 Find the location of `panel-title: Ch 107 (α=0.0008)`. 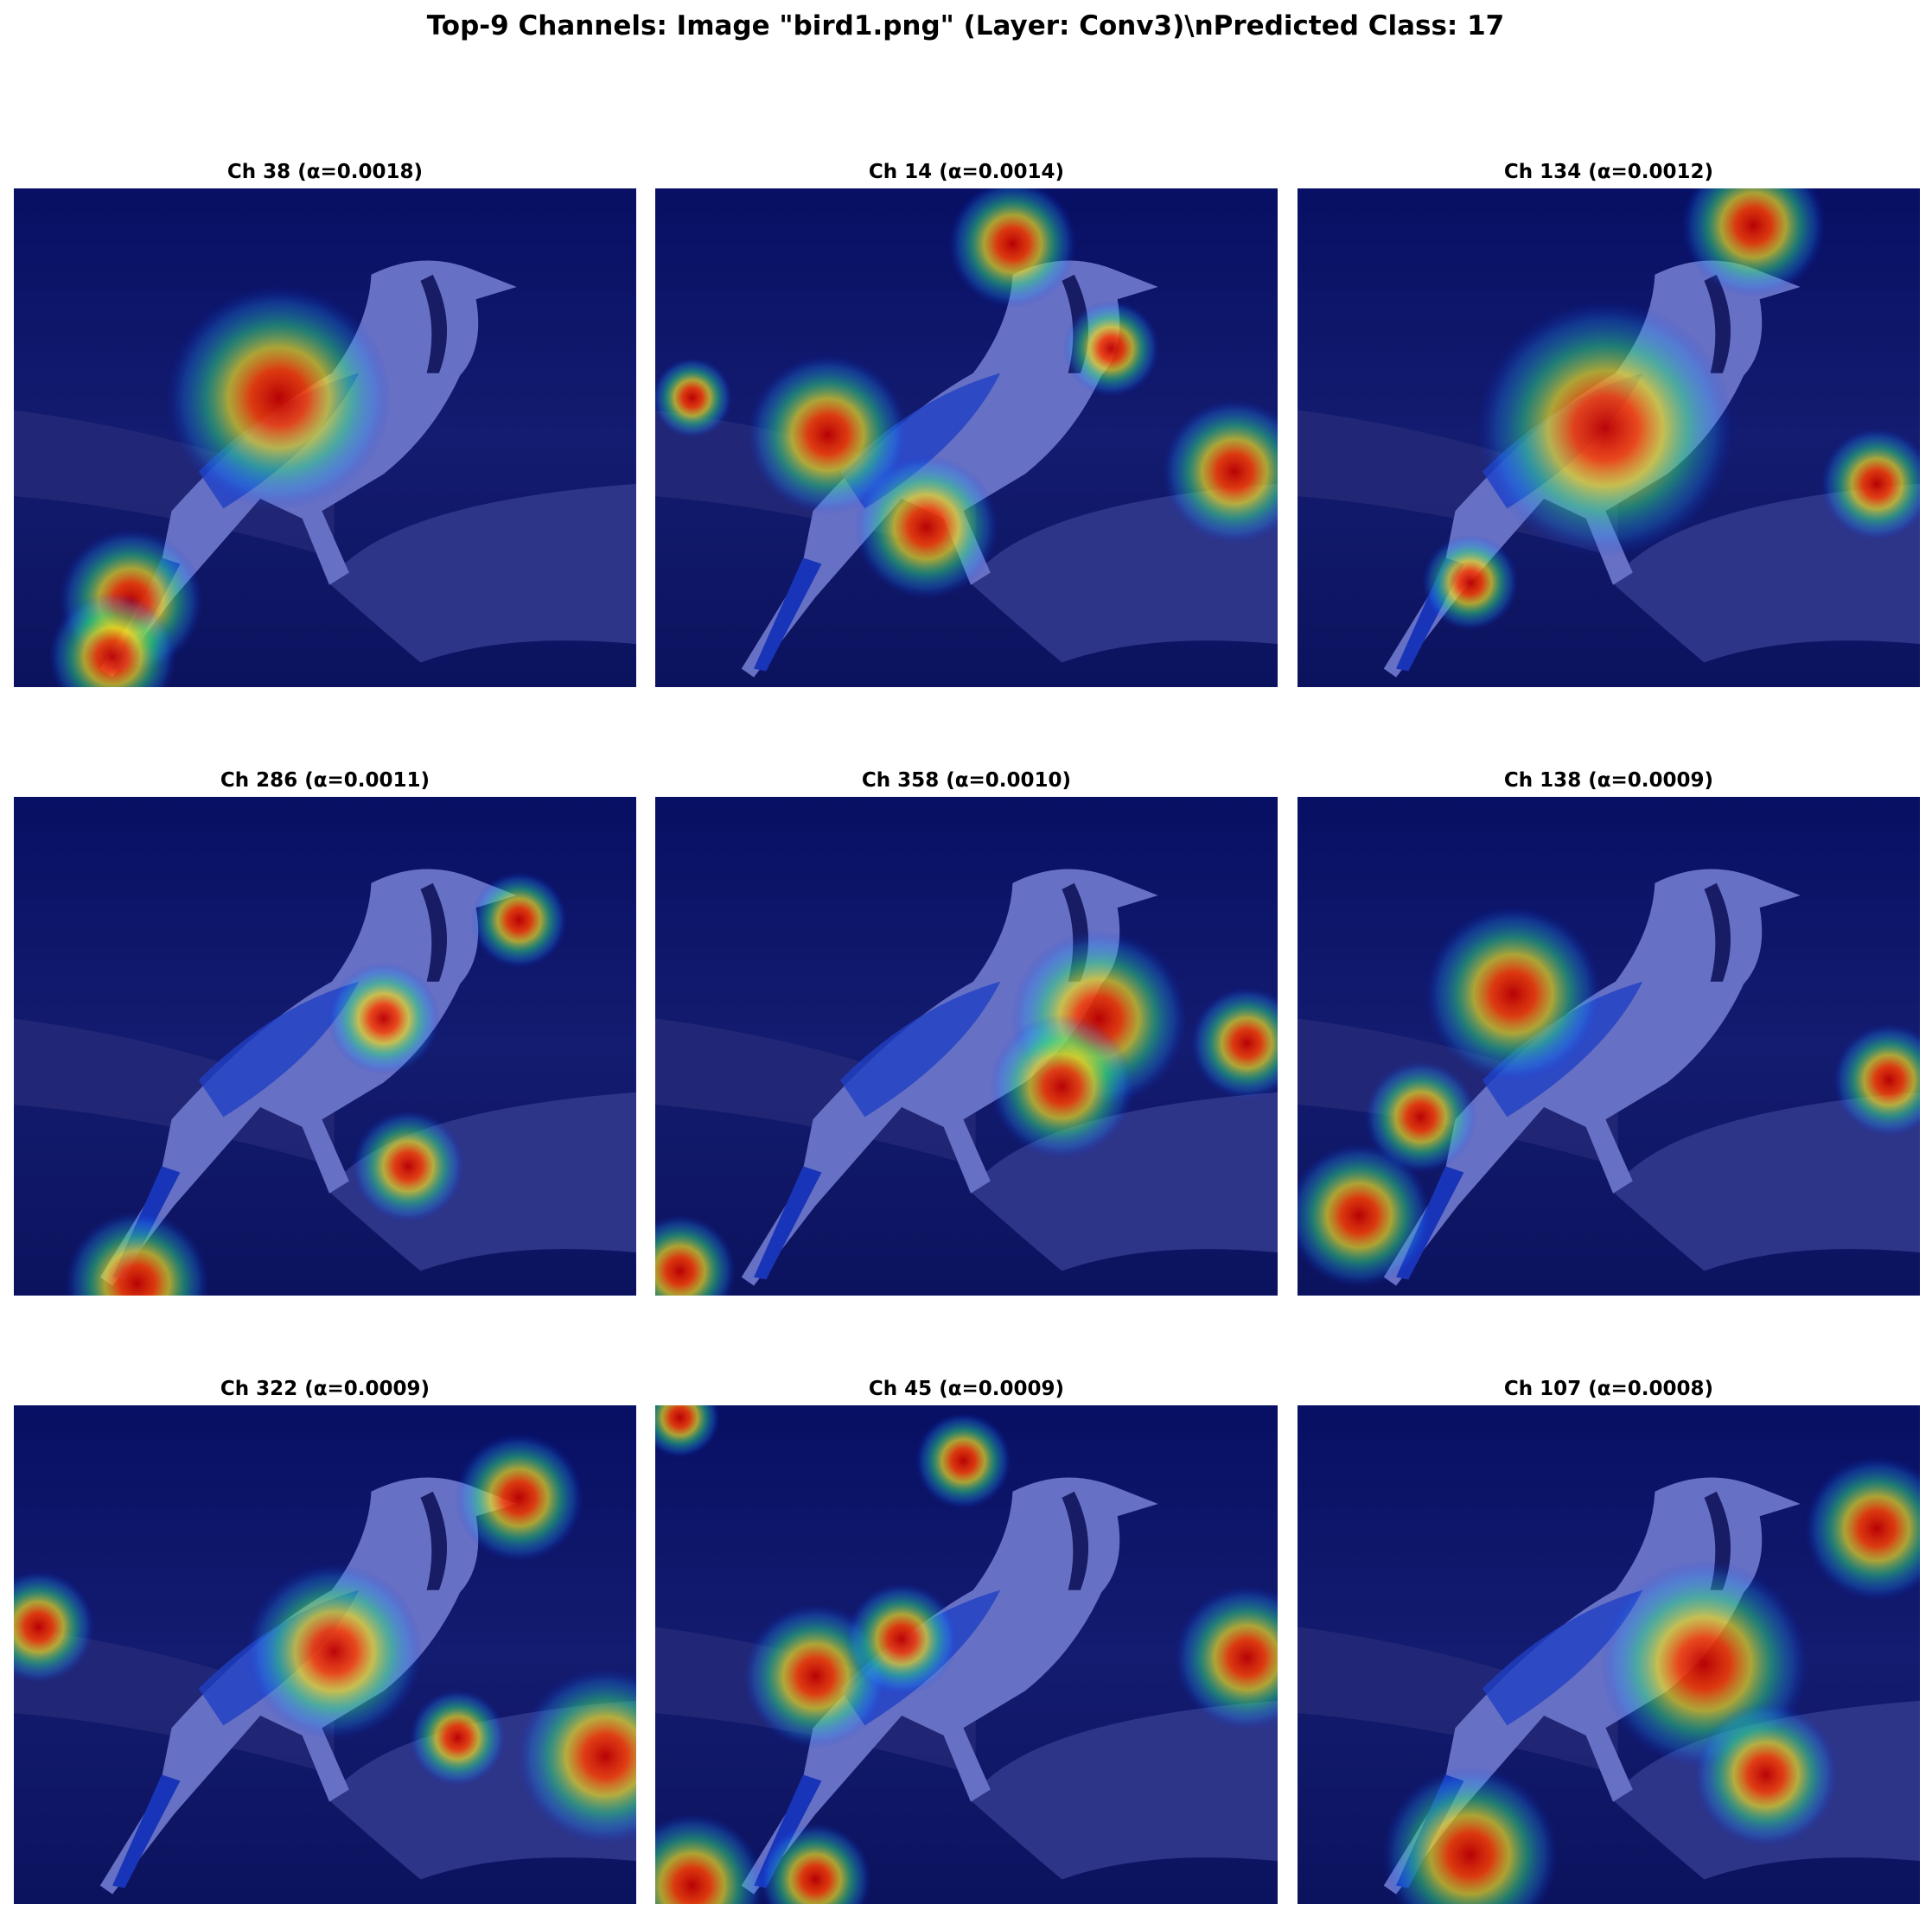

panel-title: Ch 107 (α=0.0008) is located at coordinates (1608, 1389).